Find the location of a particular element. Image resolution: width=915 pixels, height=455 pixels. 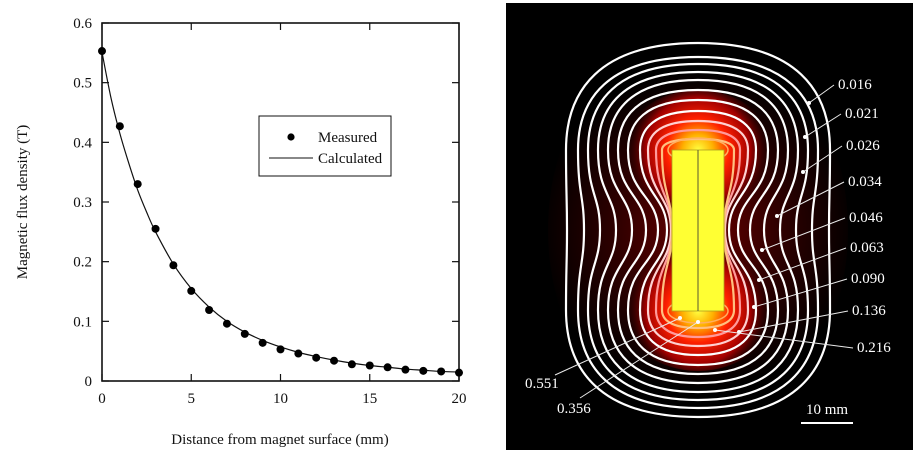

y-tick-label: 0.6 is located at coordinates (82, 24).